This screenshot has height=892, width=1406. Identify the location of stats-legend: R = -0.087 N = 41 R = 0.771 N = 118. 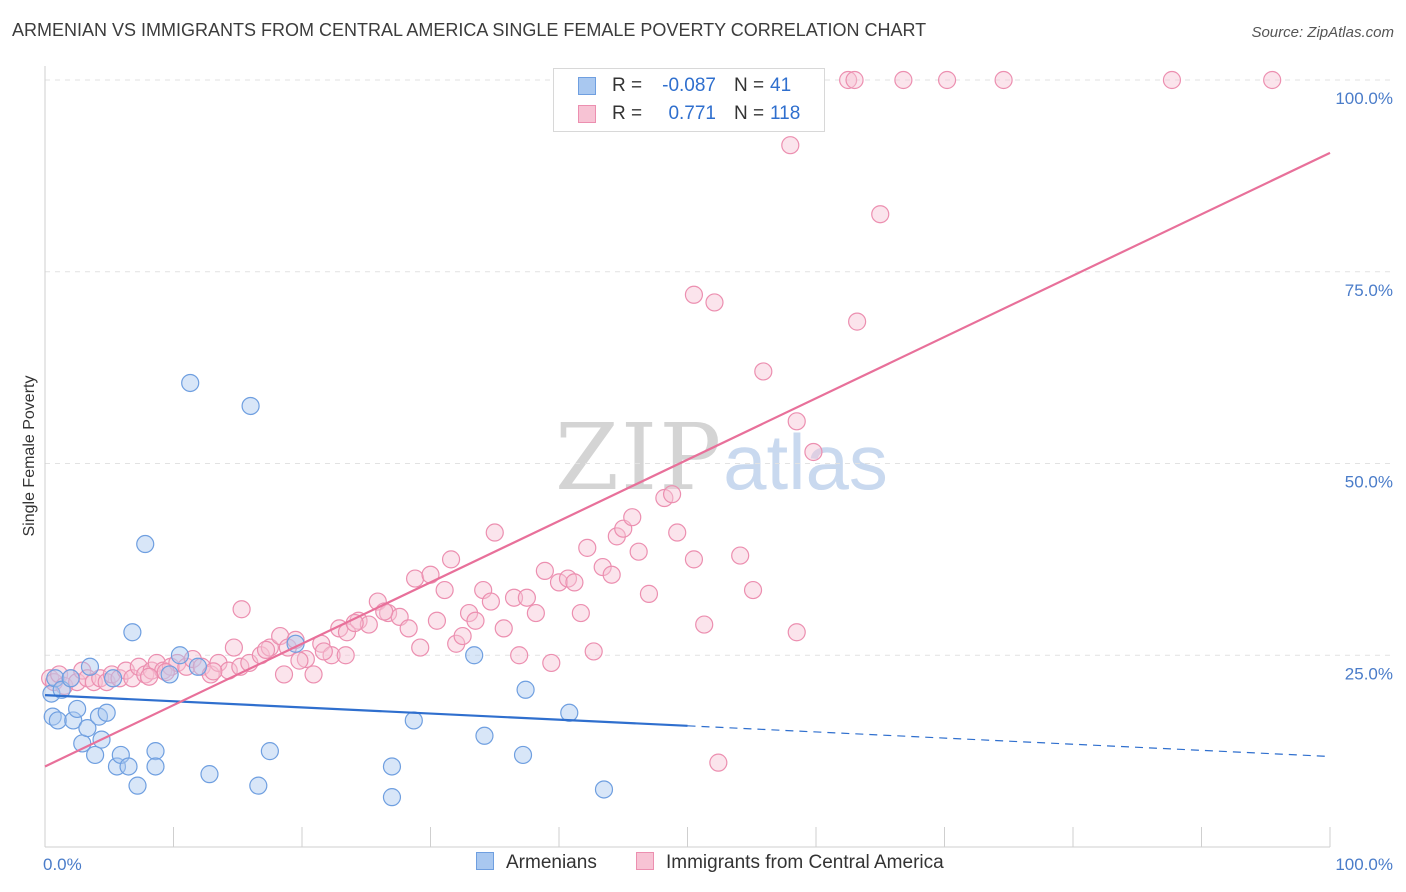
(689, 100).